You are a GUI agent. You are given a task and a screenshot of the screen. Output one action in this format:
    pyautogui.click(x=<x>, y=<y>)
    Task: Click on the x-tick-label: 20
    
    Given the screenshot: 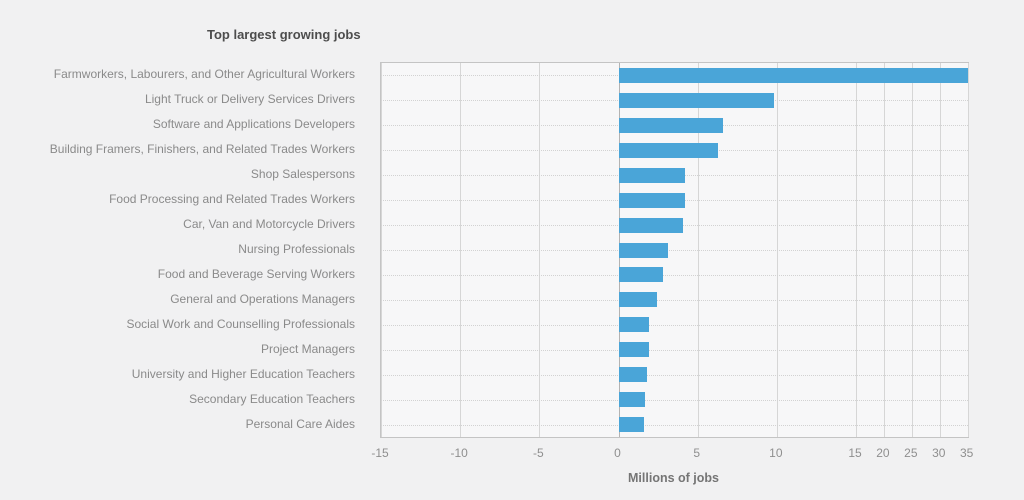 What is the action you would take?
    pyautogui.click(x=883, y=453)
    